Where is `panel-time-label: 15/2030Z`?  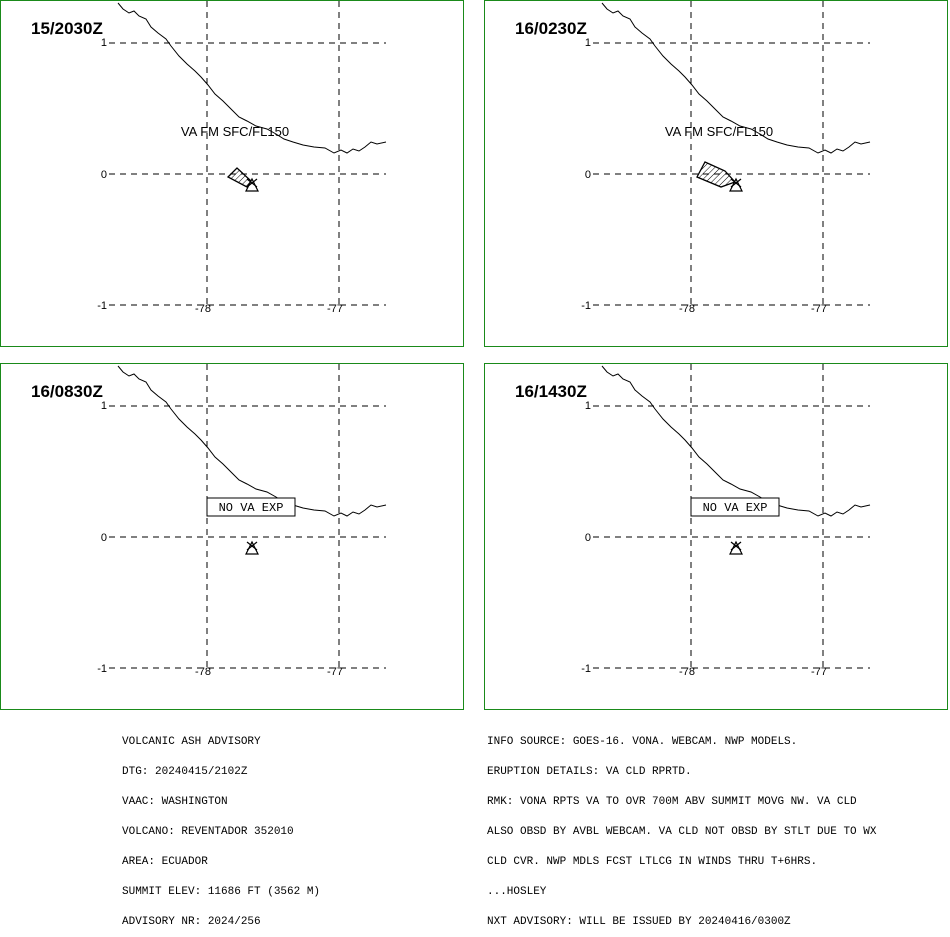 panel-time-label: 15/2030Z is located at coordinates (67, 28).